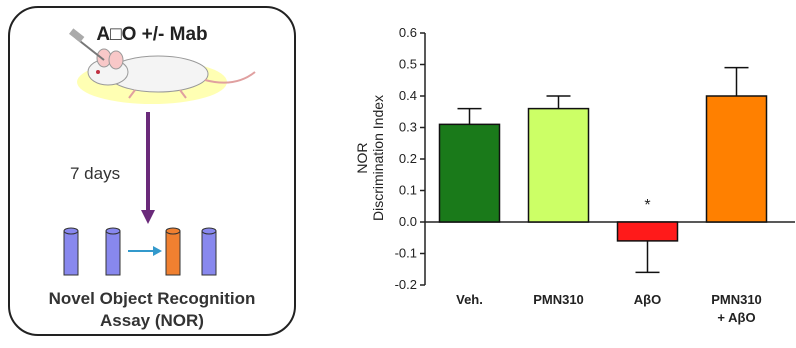 The height and width of the screenshot is (348, 796). Describe the element at coordinates (152, 320) in the screenshot. I see `assay-label-line2: Assay (NOR)` at that location.